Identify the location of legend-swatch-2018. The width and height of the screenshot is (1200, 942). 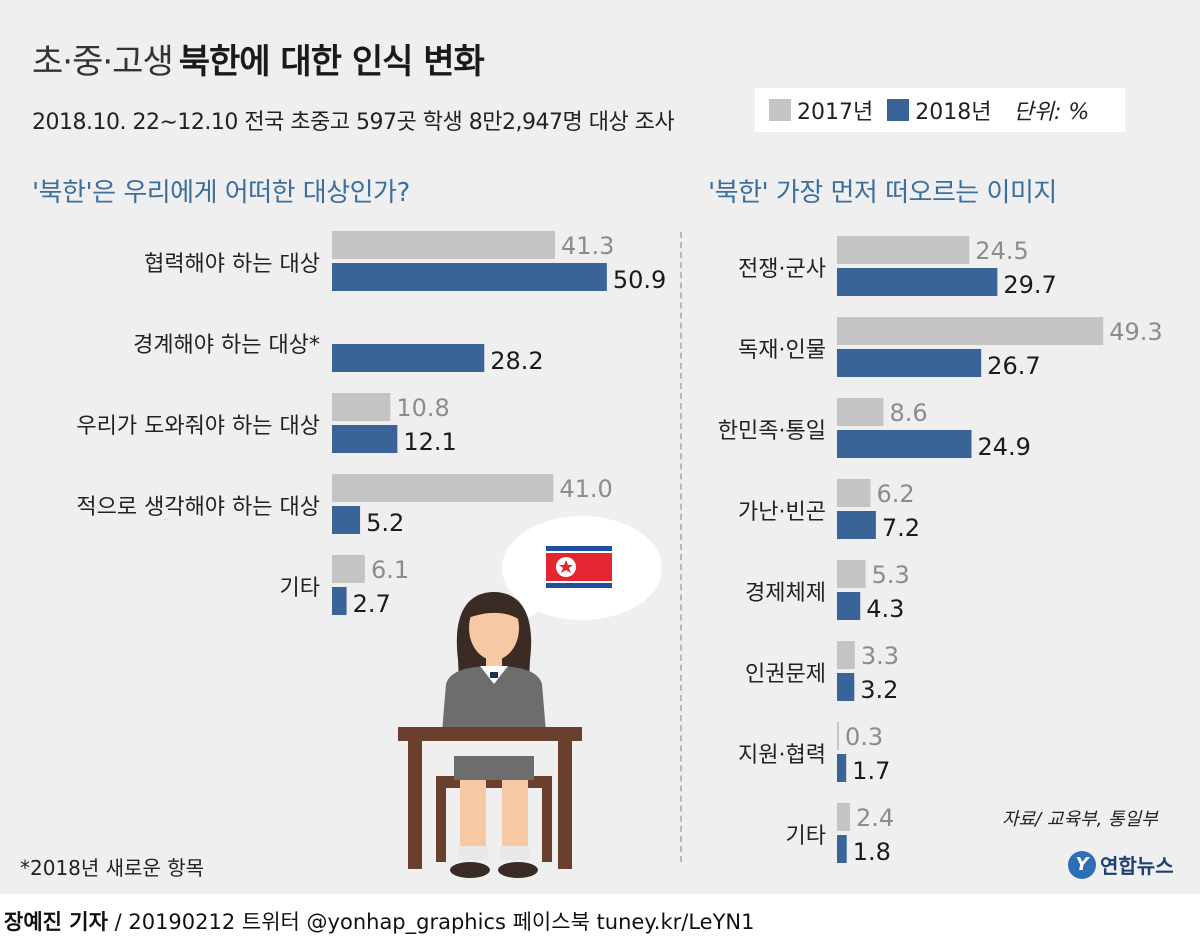
(898, 110).